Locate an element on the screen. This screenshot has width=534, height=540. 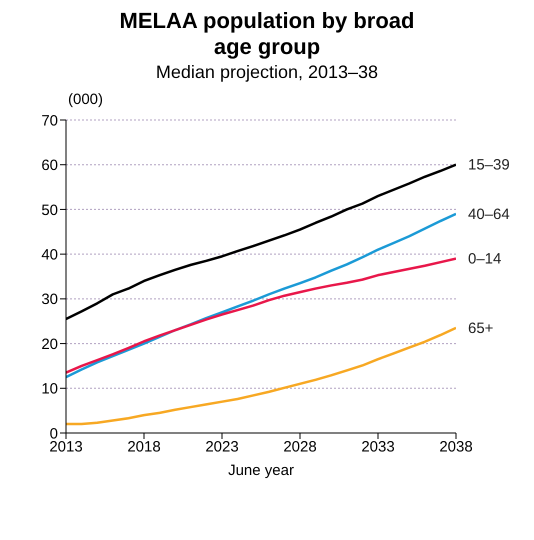
y-tick-label: 30 is located at coordinates (49, 299).